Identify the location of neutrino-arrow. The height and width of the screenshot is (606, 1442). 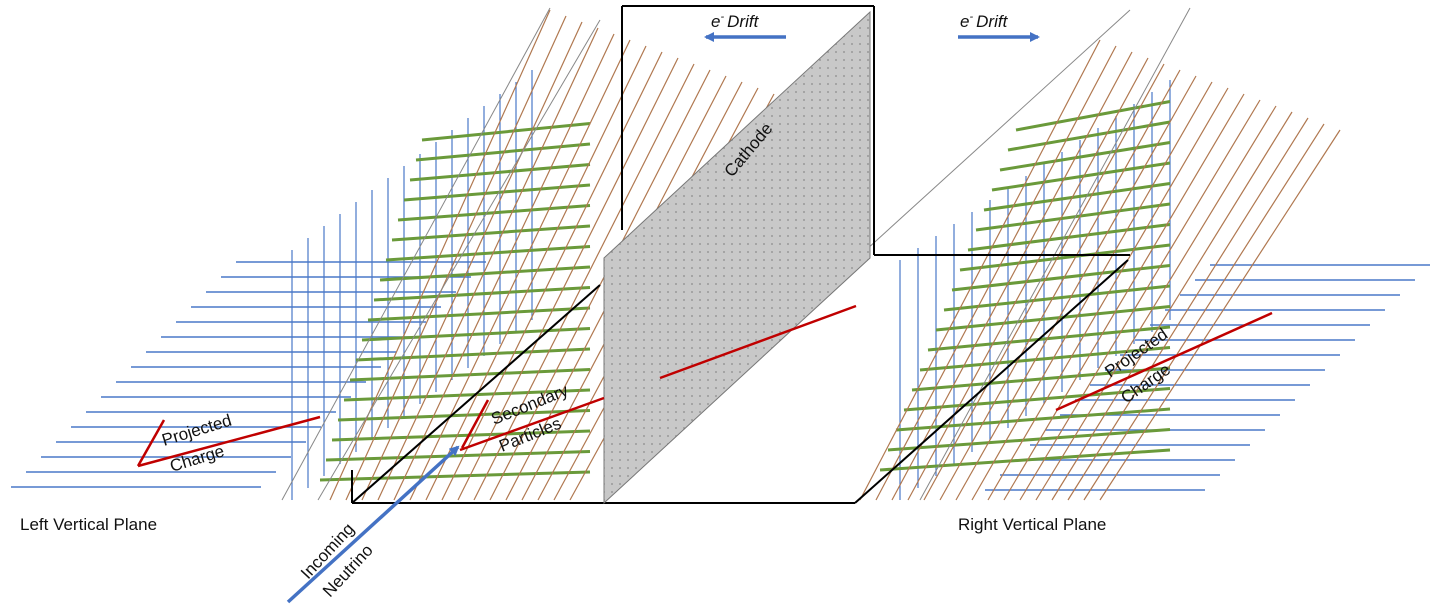
(373, 524).